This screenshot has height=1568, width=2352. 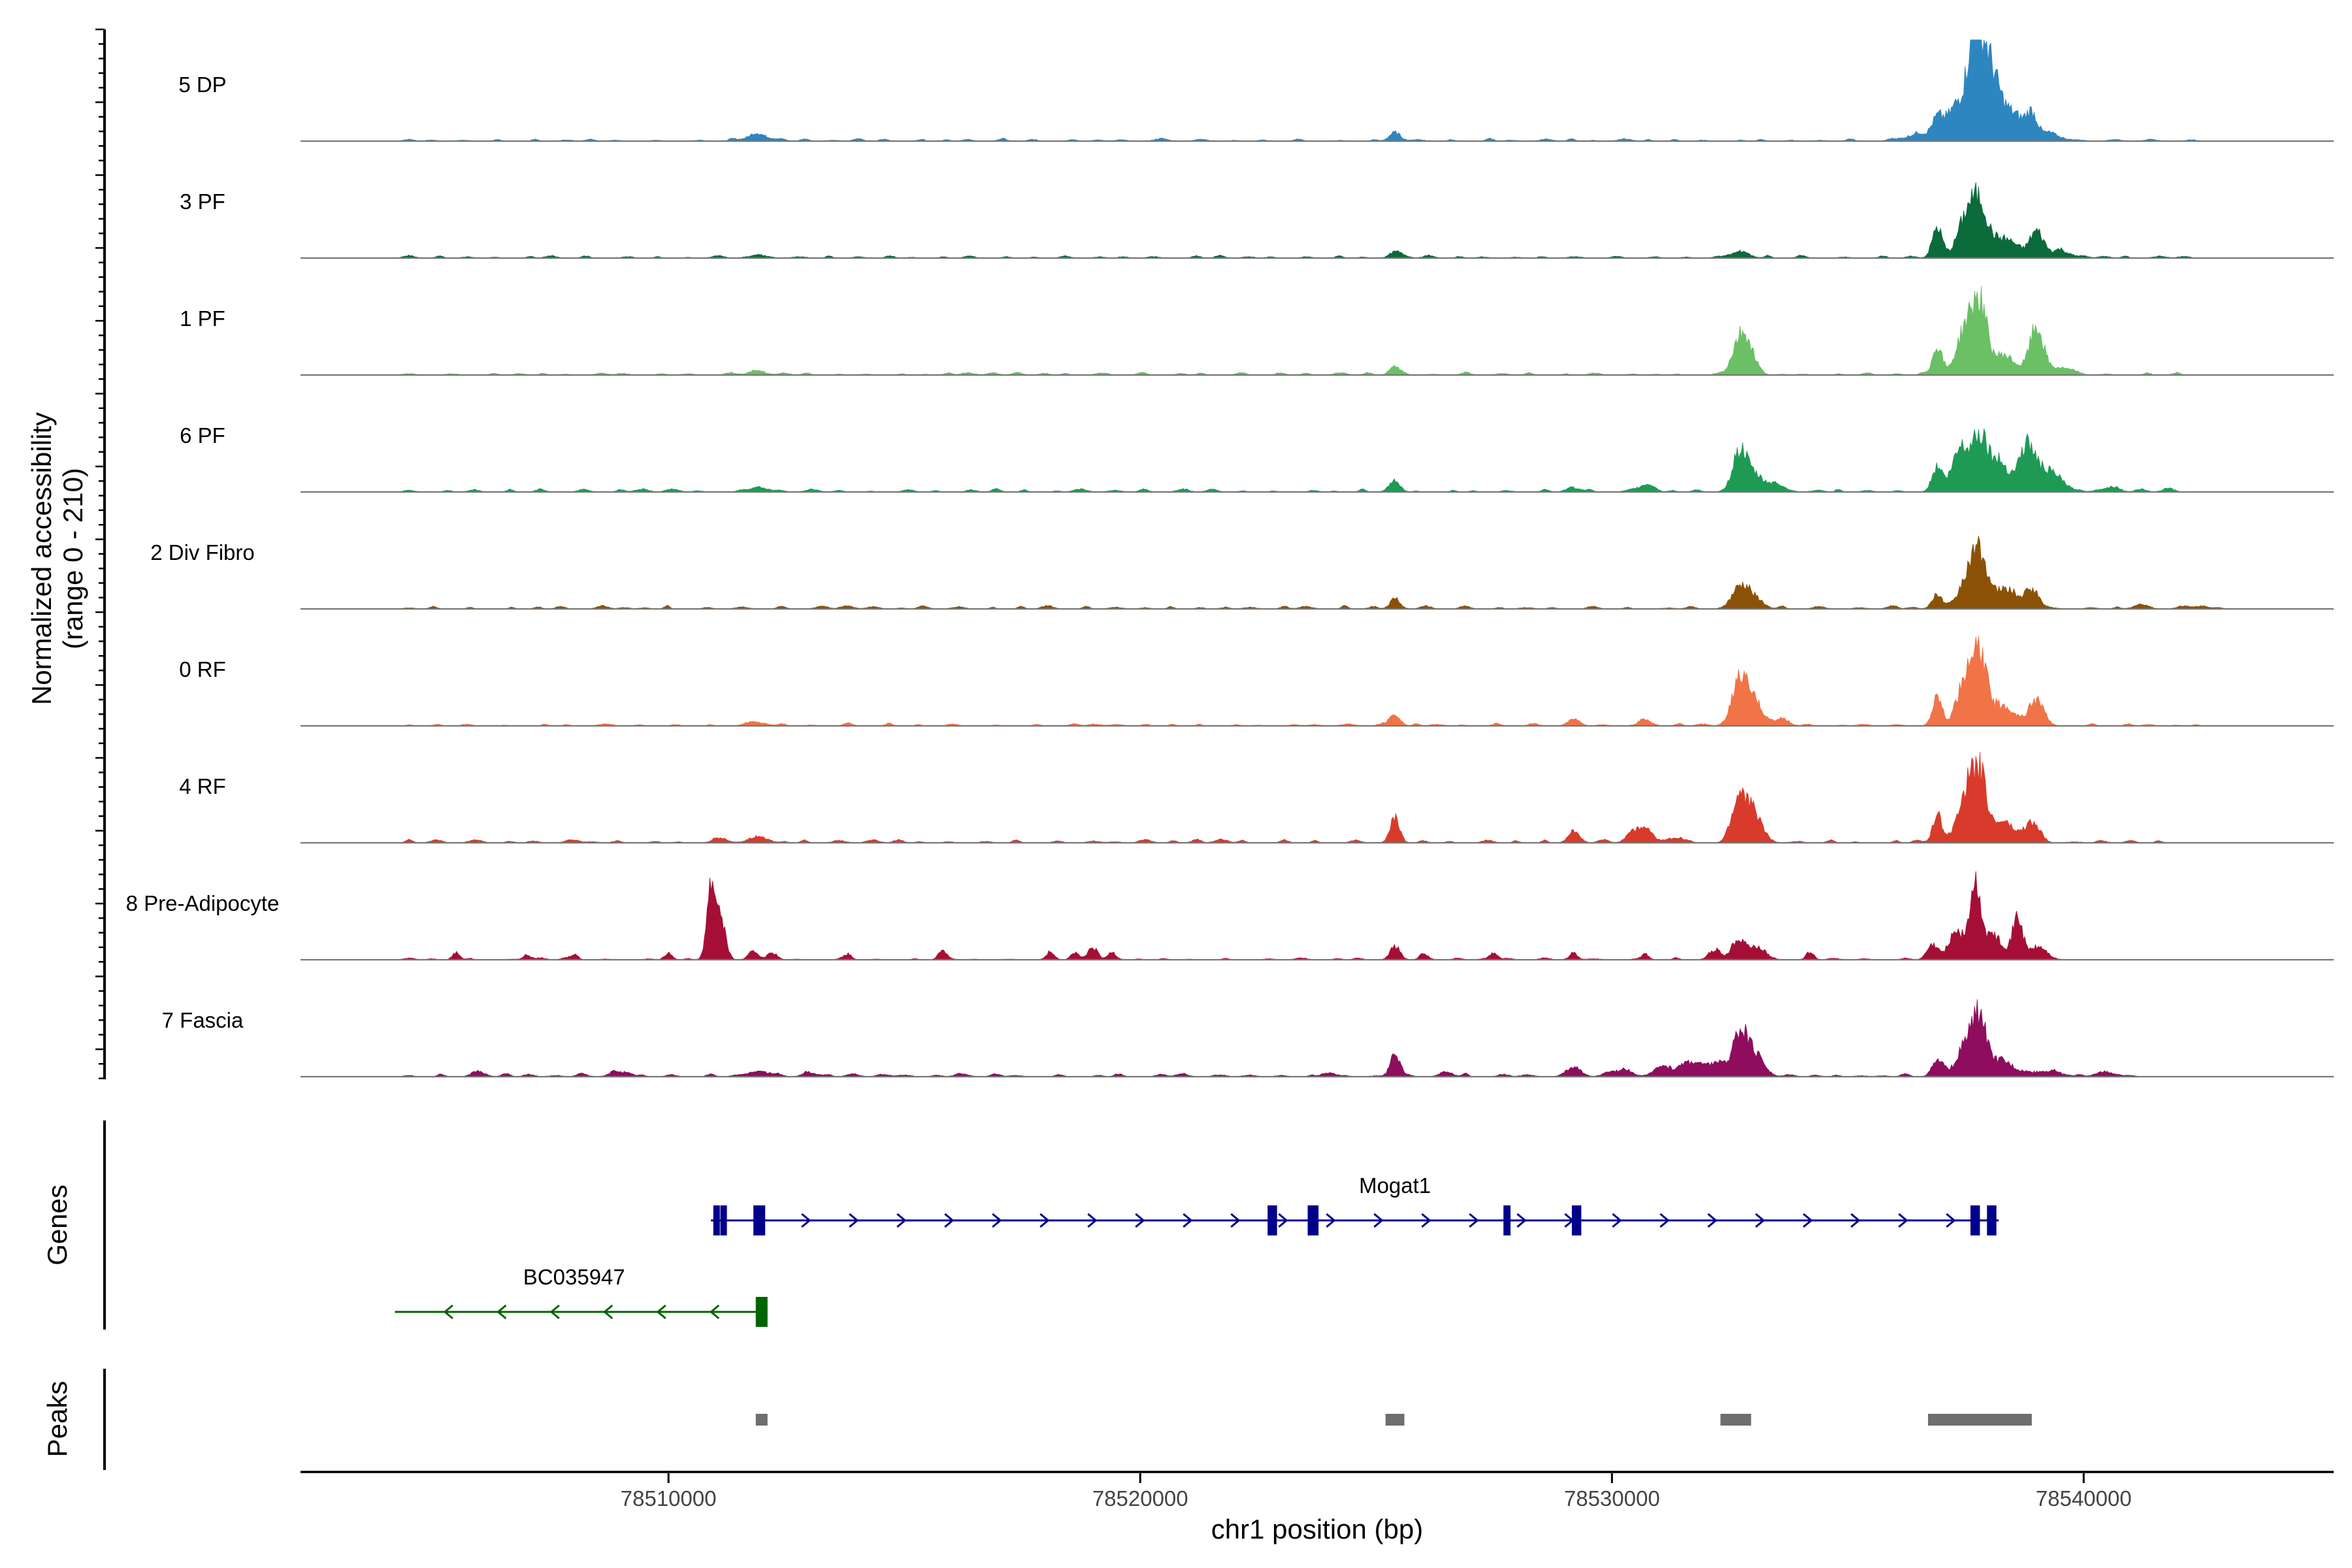 What do you see at coordinates (2084, 1498) in the screenshot?
I see `x-tick-label: 78540000` at bounding box center [2084, 1498].